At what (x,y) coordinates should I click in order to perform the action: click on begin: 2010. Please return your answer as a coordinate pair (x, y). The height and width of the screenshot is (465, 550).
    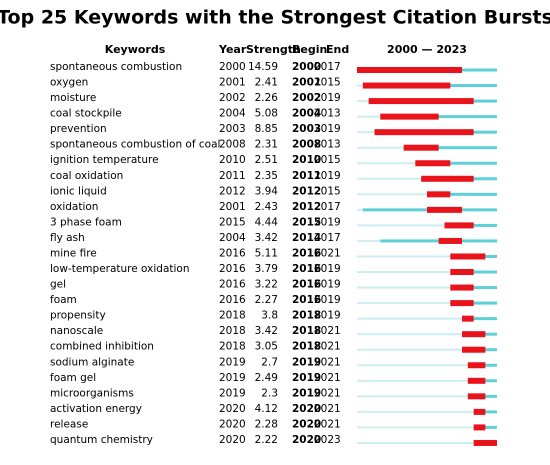
    Looking at the image, I should click on (306, 160).